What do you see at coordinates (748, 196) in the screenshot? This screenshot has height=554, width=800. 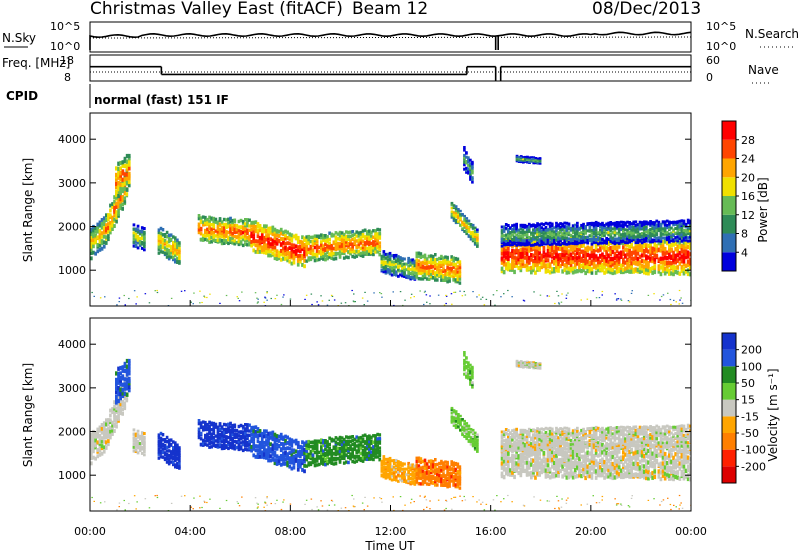 I see `power-colorbar-tick-label: 16` at bounding box center [748, 196].